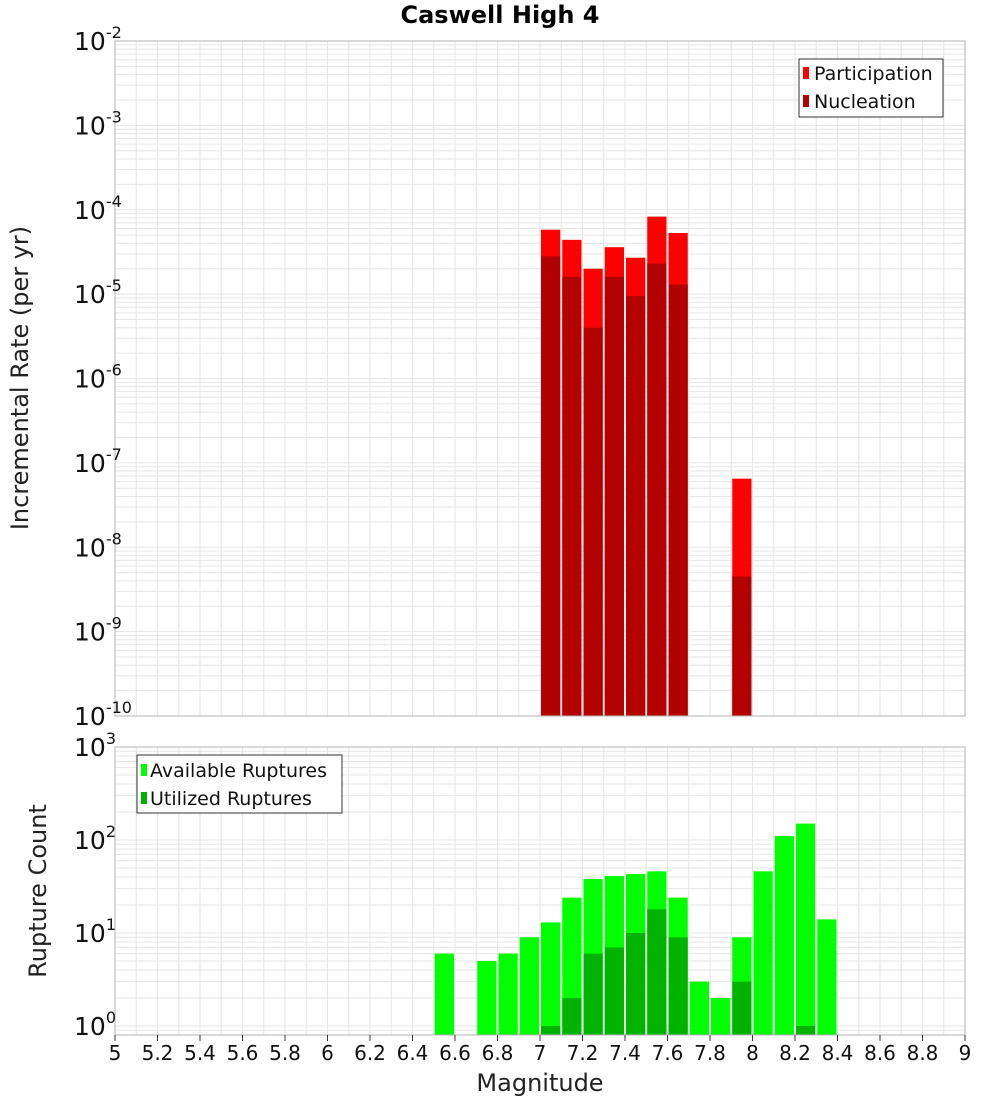 Image resolution: width=1000 pixels, height=1100 pixels. I want to click on bottom-legend: Available Ruptures Utilized Ruptures, so click(239, 784).